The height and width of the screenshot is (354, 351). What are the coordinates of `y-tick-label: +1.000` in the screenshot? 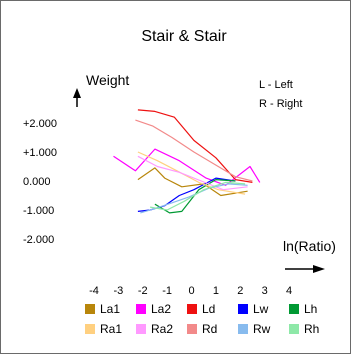 It's located at (40, 153).